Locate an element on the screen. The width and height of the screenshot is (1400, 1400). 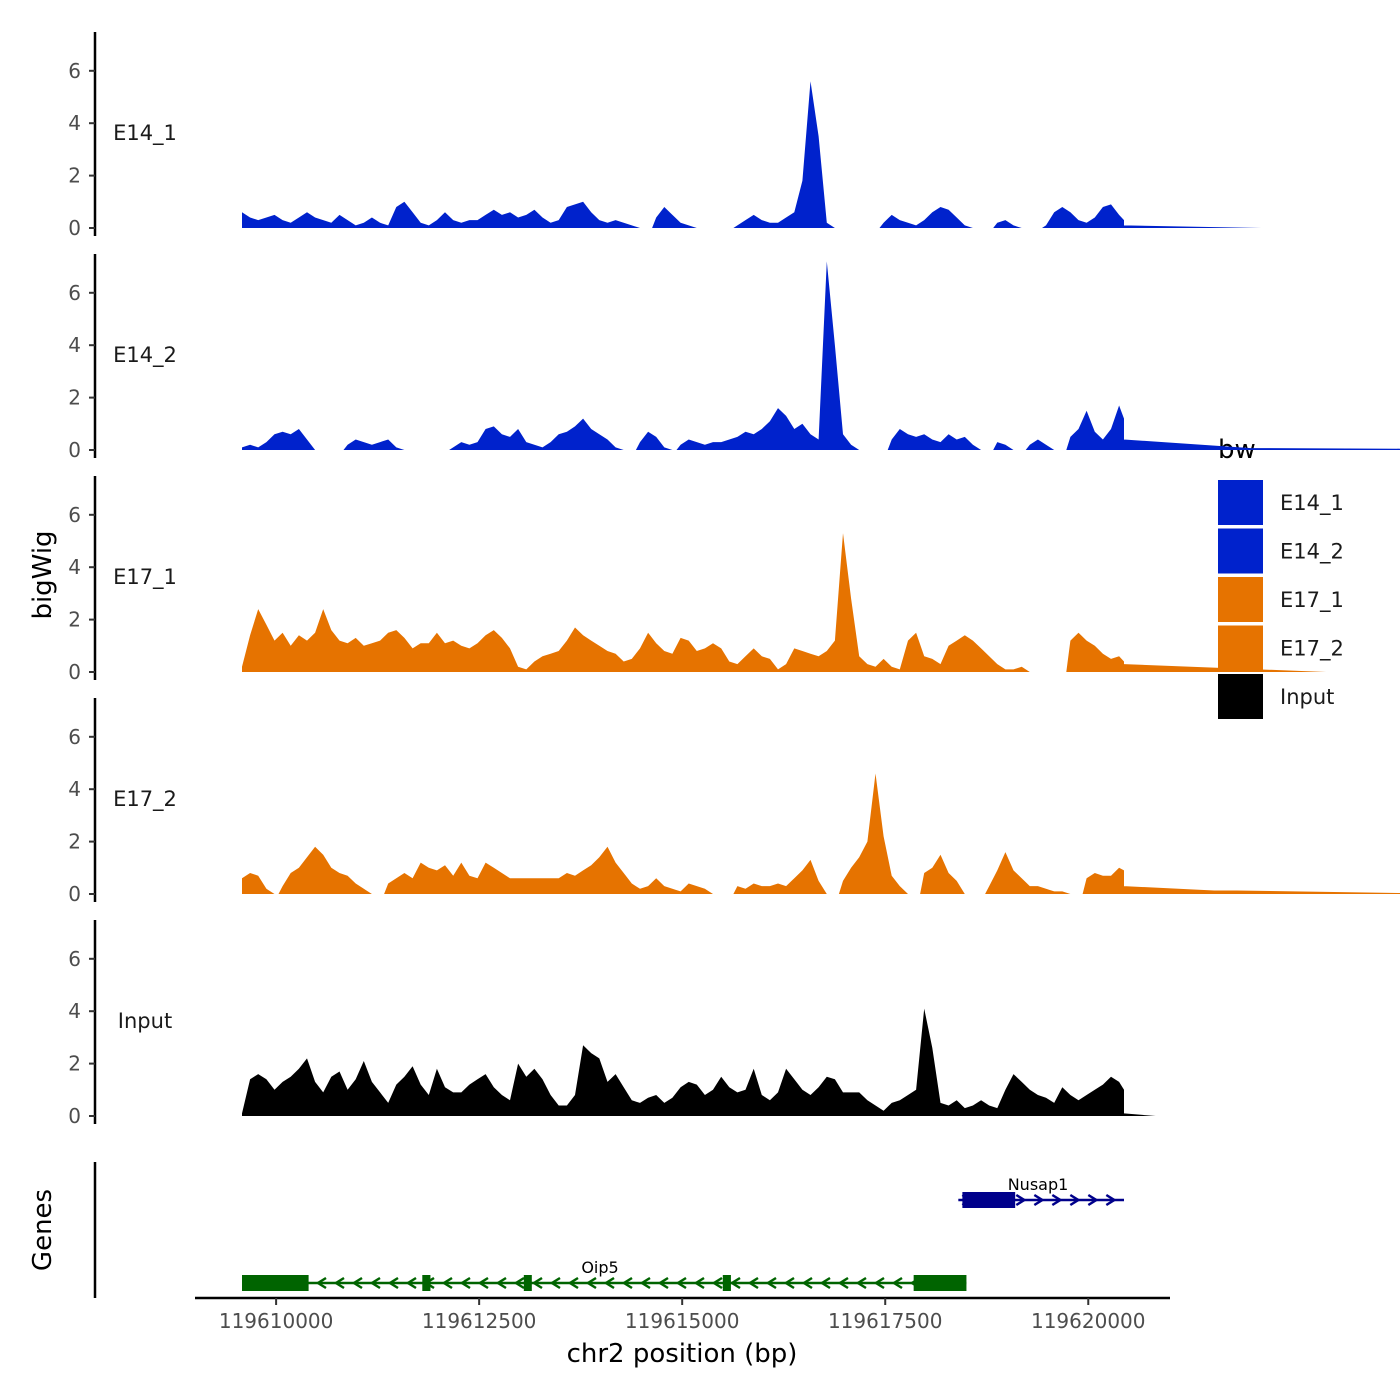
track-label: E17_1 is located at coordinates (145, 577).